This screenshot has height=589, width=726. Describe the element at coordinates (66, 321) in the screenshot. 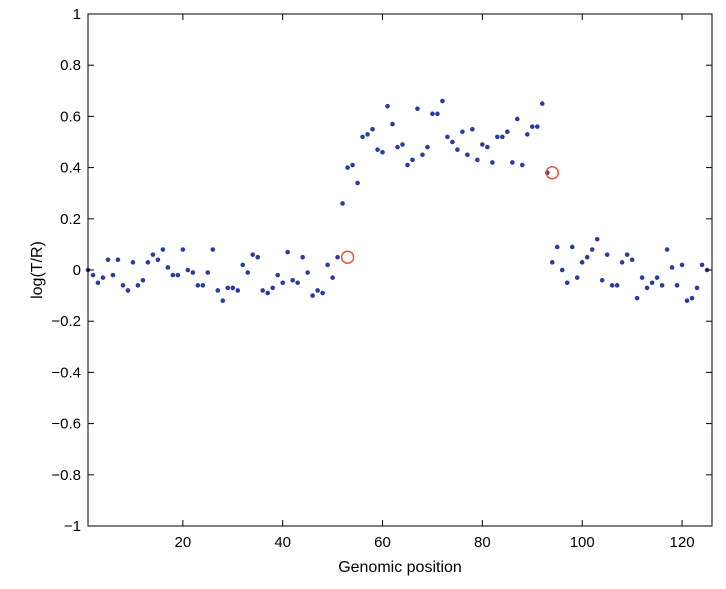

I see `y-tick-label: −0.2` at that location.